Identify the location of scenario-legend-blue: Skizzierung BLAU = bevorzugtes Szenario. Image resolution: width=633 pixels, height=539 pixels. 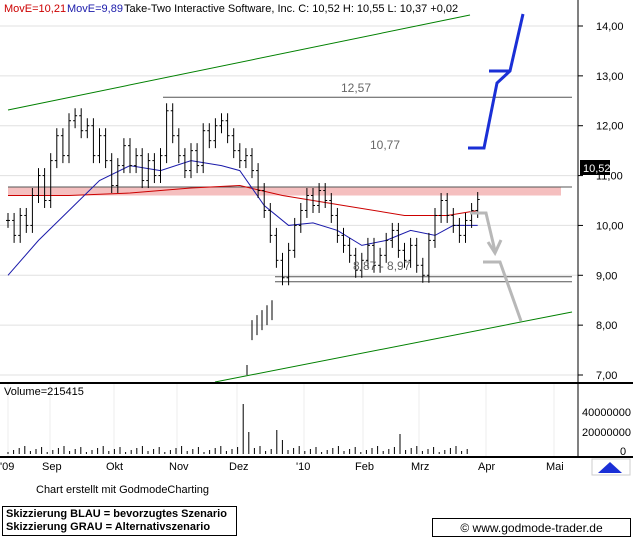
(116, 514).